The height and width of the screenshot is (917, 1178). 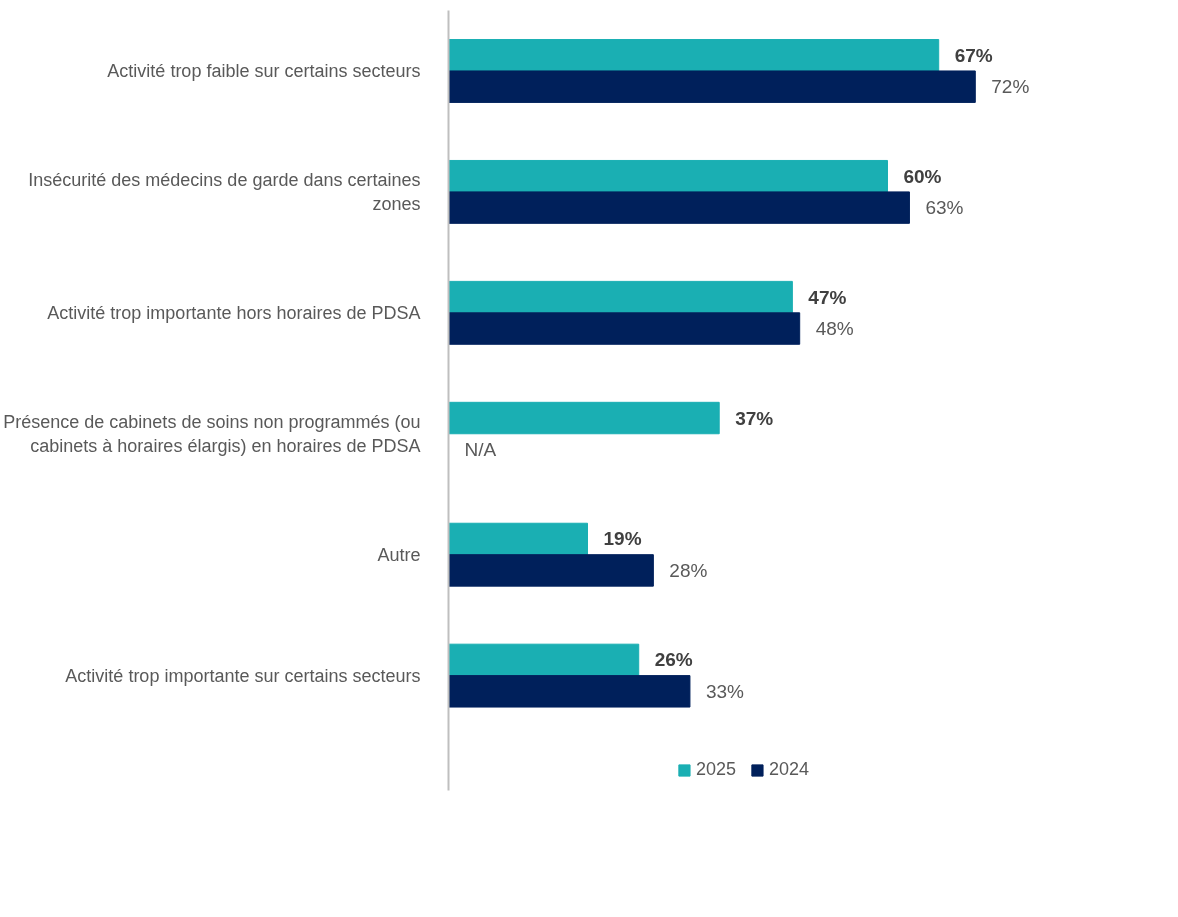 What do you see at coordinates (715, 769) in the screenshot?
I see `legend-label: 2025` at bounding box center [715, 769].